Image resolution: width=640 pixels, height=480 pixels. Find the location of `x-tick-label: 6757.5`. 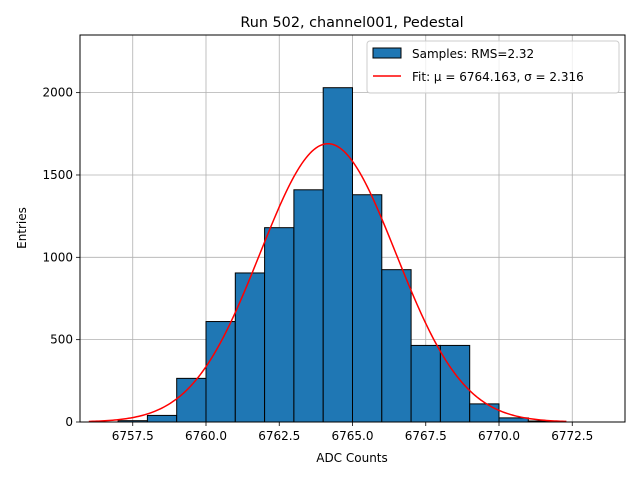

x-tick-label: 6757.5 is located at coordinates (133, 436).